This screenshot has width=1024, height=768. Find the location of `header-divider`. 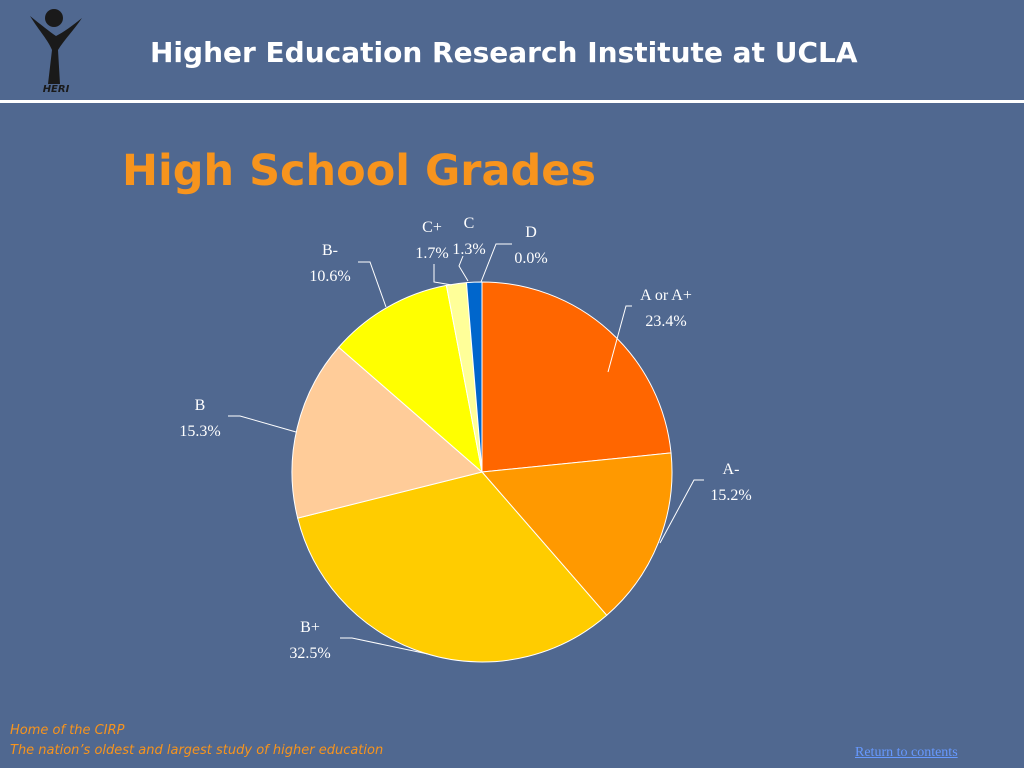

header-divider is located at coordinates (512, 101).